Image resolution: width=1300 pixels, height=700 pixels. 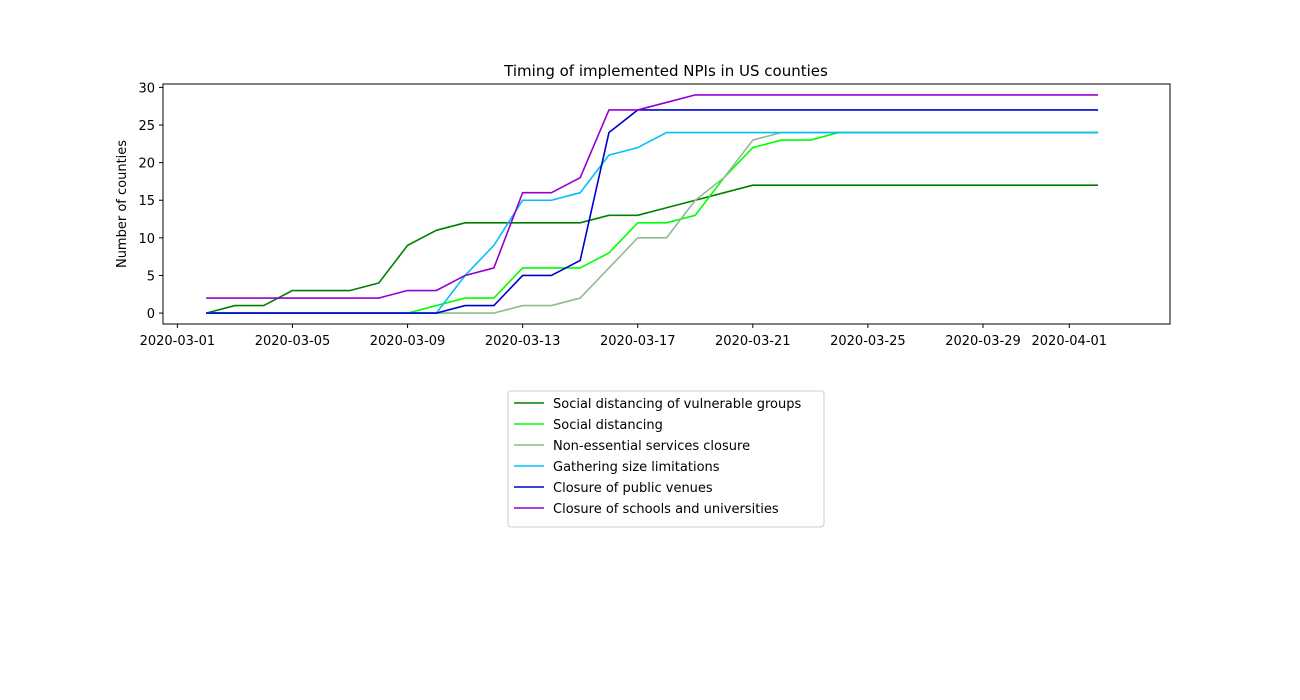 What do you see at coordinates (151, 314) in the screenshot?
I see `y-tick-label: 0` at bounding box center [151, 314].